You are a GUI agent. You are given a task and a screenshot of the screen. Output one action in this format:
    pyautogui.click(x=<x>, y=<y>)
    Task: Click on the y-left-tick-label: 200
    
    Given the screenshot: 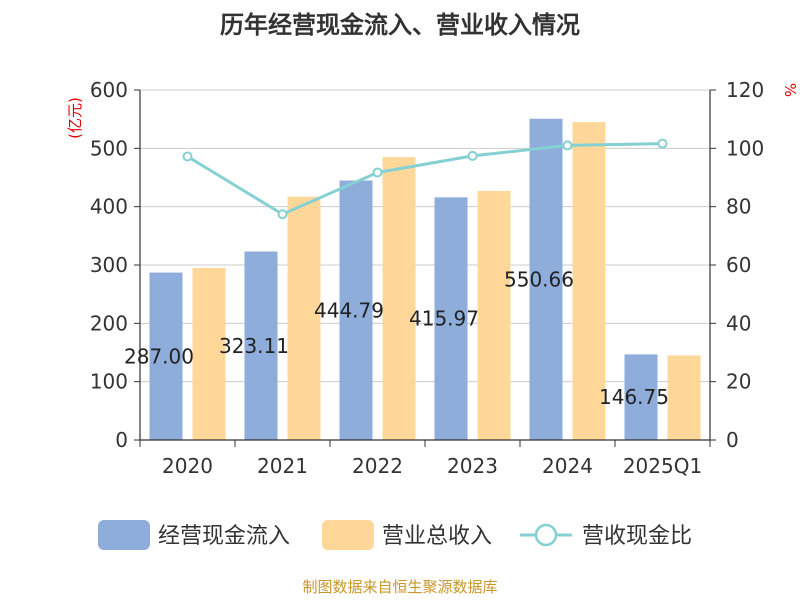 What is the action you would take?
    pyautogui.click(x=109, y=323)
    